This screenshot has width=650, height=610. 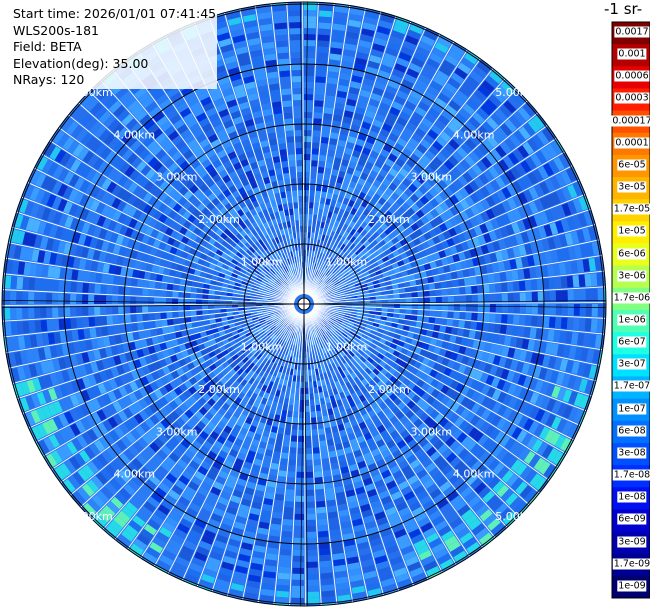 I want to click on colorbar-label: 1e-08, so click(x=632, y=497).